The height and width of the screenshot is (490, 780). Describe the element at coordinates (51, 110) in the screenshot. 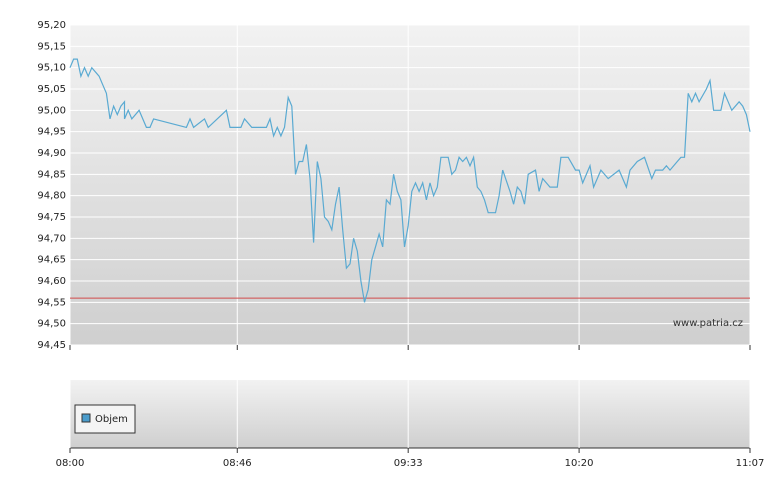

I see `y-tick-label: 95,00` at that location.